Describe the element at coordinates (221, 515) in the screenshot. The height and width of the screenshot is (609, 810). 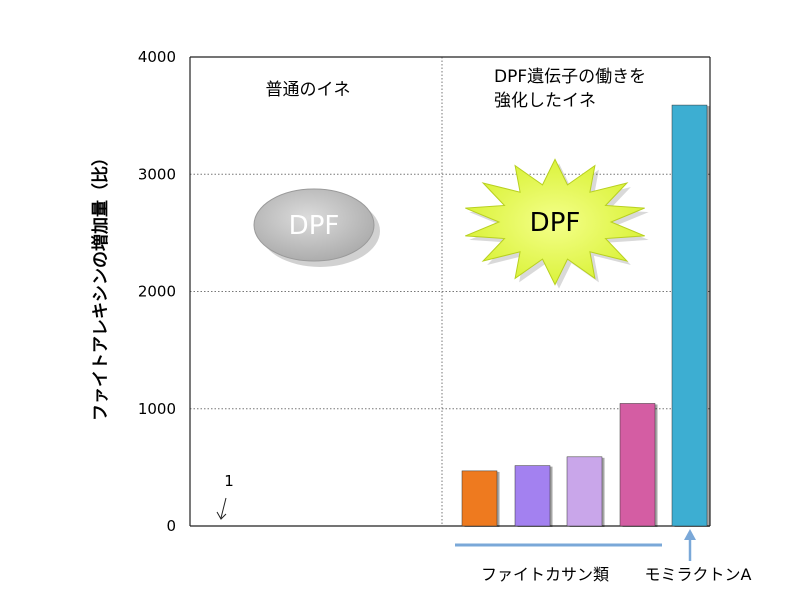
I see `annotation-arrow-head` at that location.